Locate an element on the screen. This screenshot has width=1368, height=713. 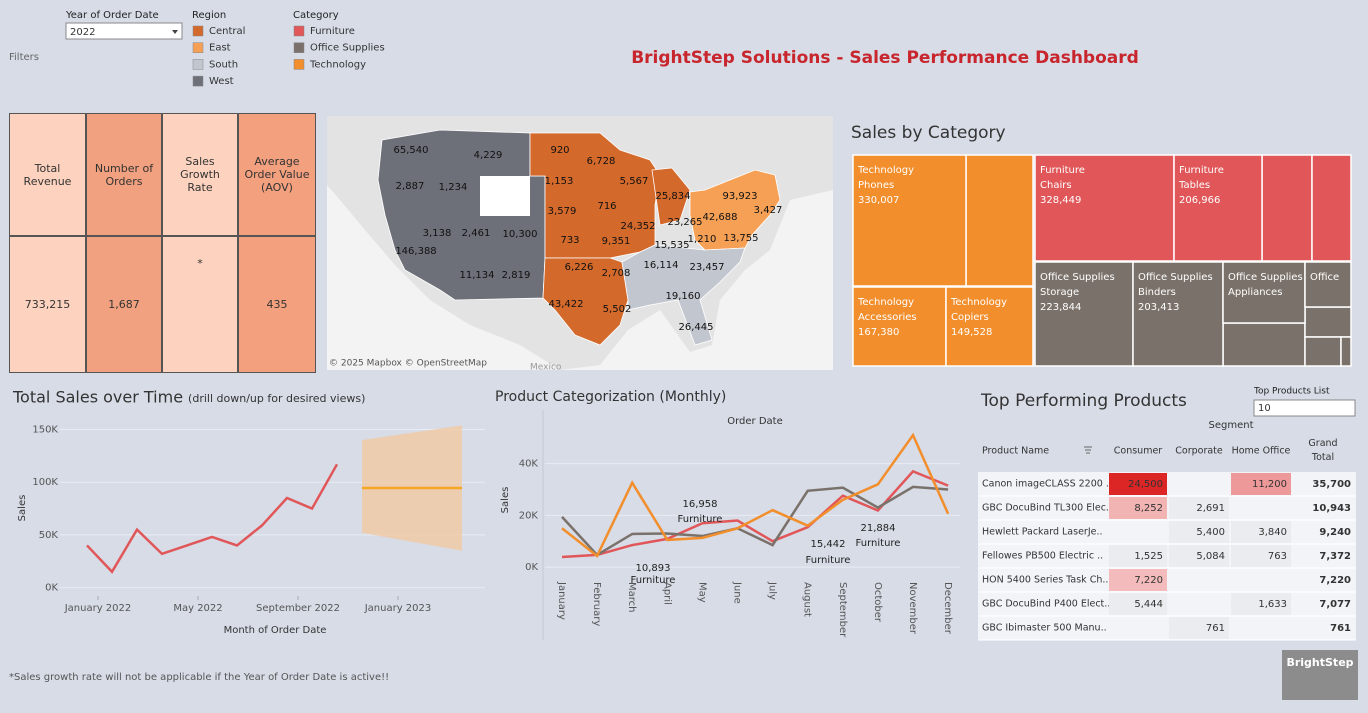
product-name: GBC DocuBind TL300 Elec.. is located at coordinates (1047, 508).